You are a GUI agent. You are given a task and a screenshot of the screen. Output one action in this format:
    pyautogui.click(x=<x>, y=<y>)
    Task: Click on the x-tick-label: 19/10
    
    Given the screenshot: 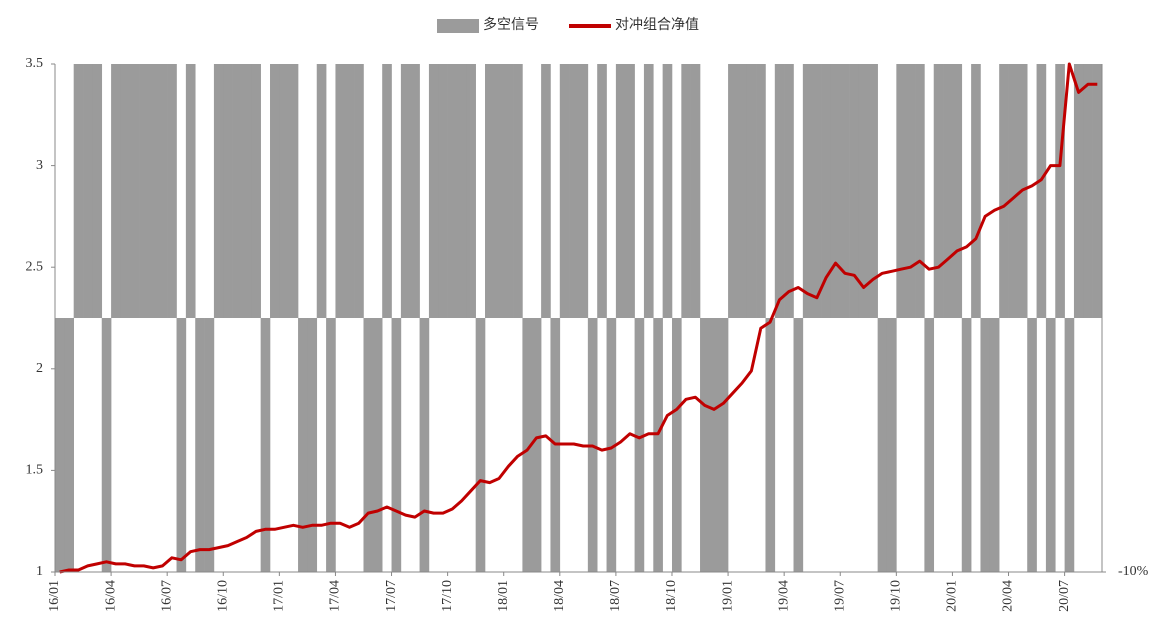 What is the action you would take?
    pyautogui.click(x=896, y=596)
    